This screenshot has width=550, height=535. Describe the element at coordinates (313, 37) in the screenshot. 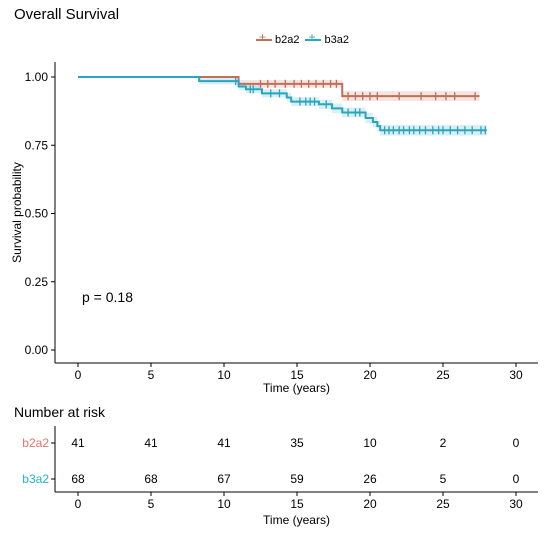

I see `legend-swatch-b3a2` at that location.